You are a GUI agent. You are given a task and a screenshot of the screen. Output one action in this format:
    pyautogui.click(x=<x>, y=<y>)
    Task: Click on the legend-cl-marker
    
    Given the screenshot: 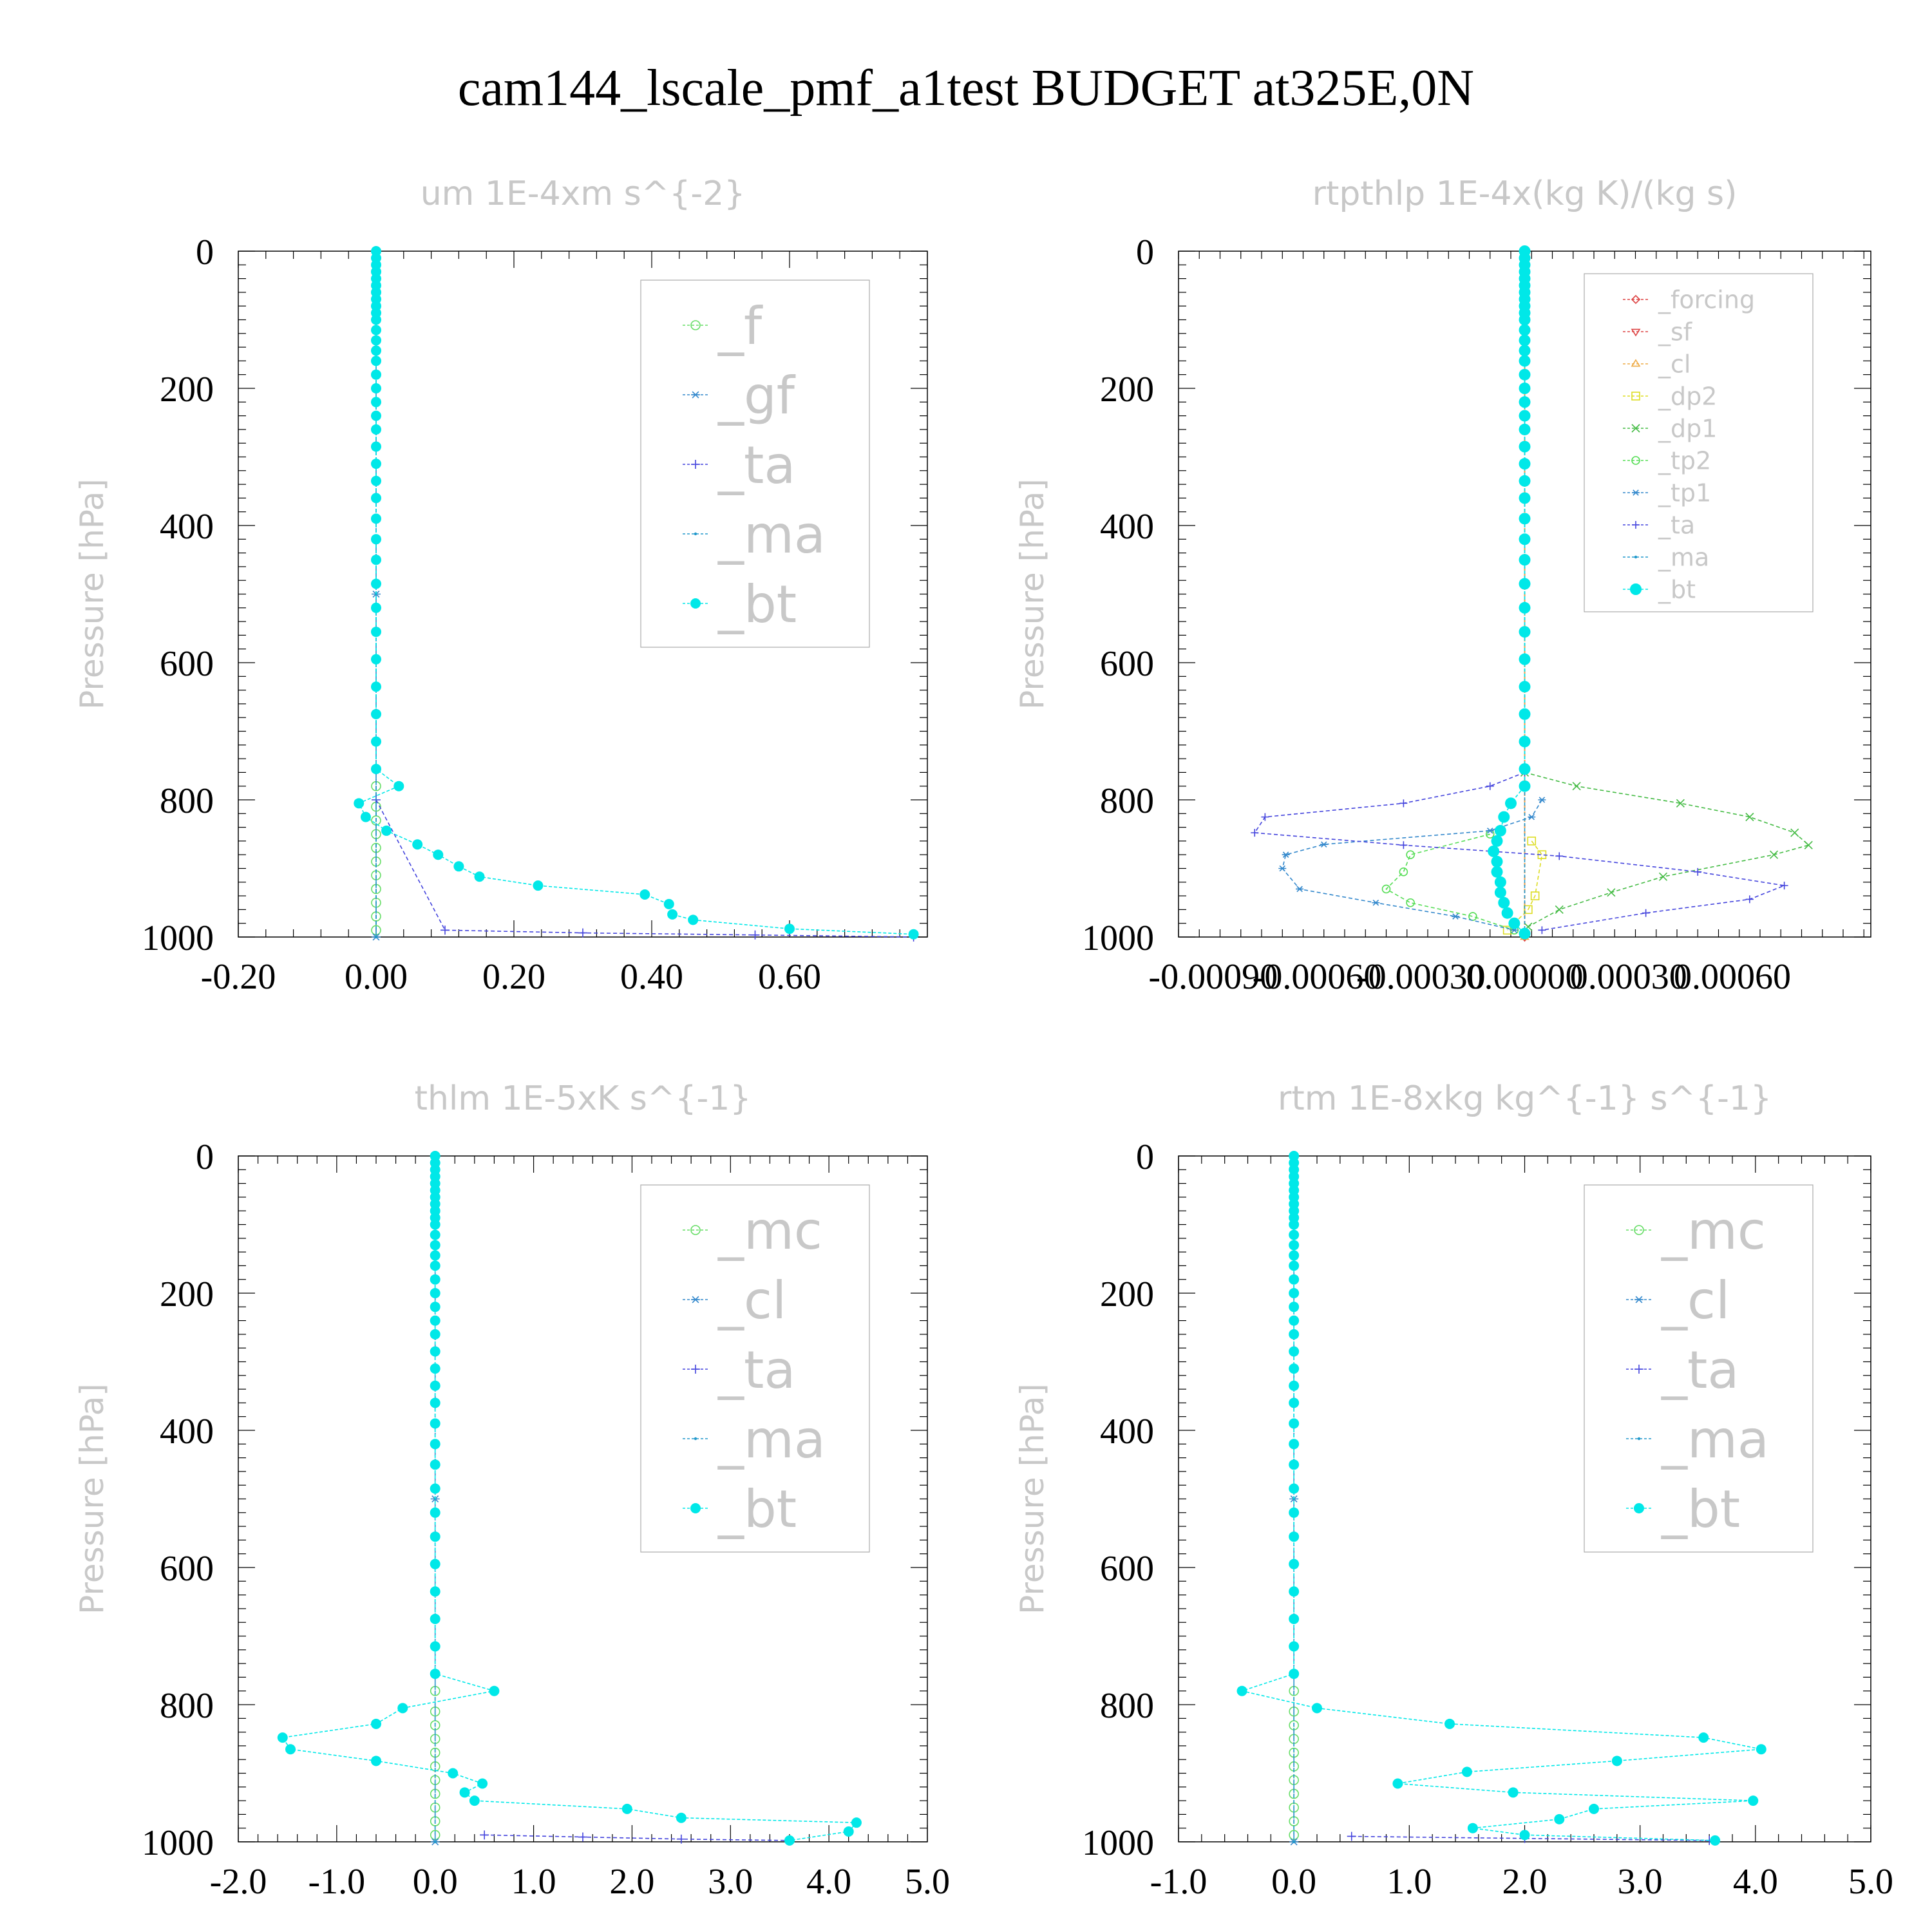 What is the action you would take?
    pyautogui.click(x=1636, y=363)
    